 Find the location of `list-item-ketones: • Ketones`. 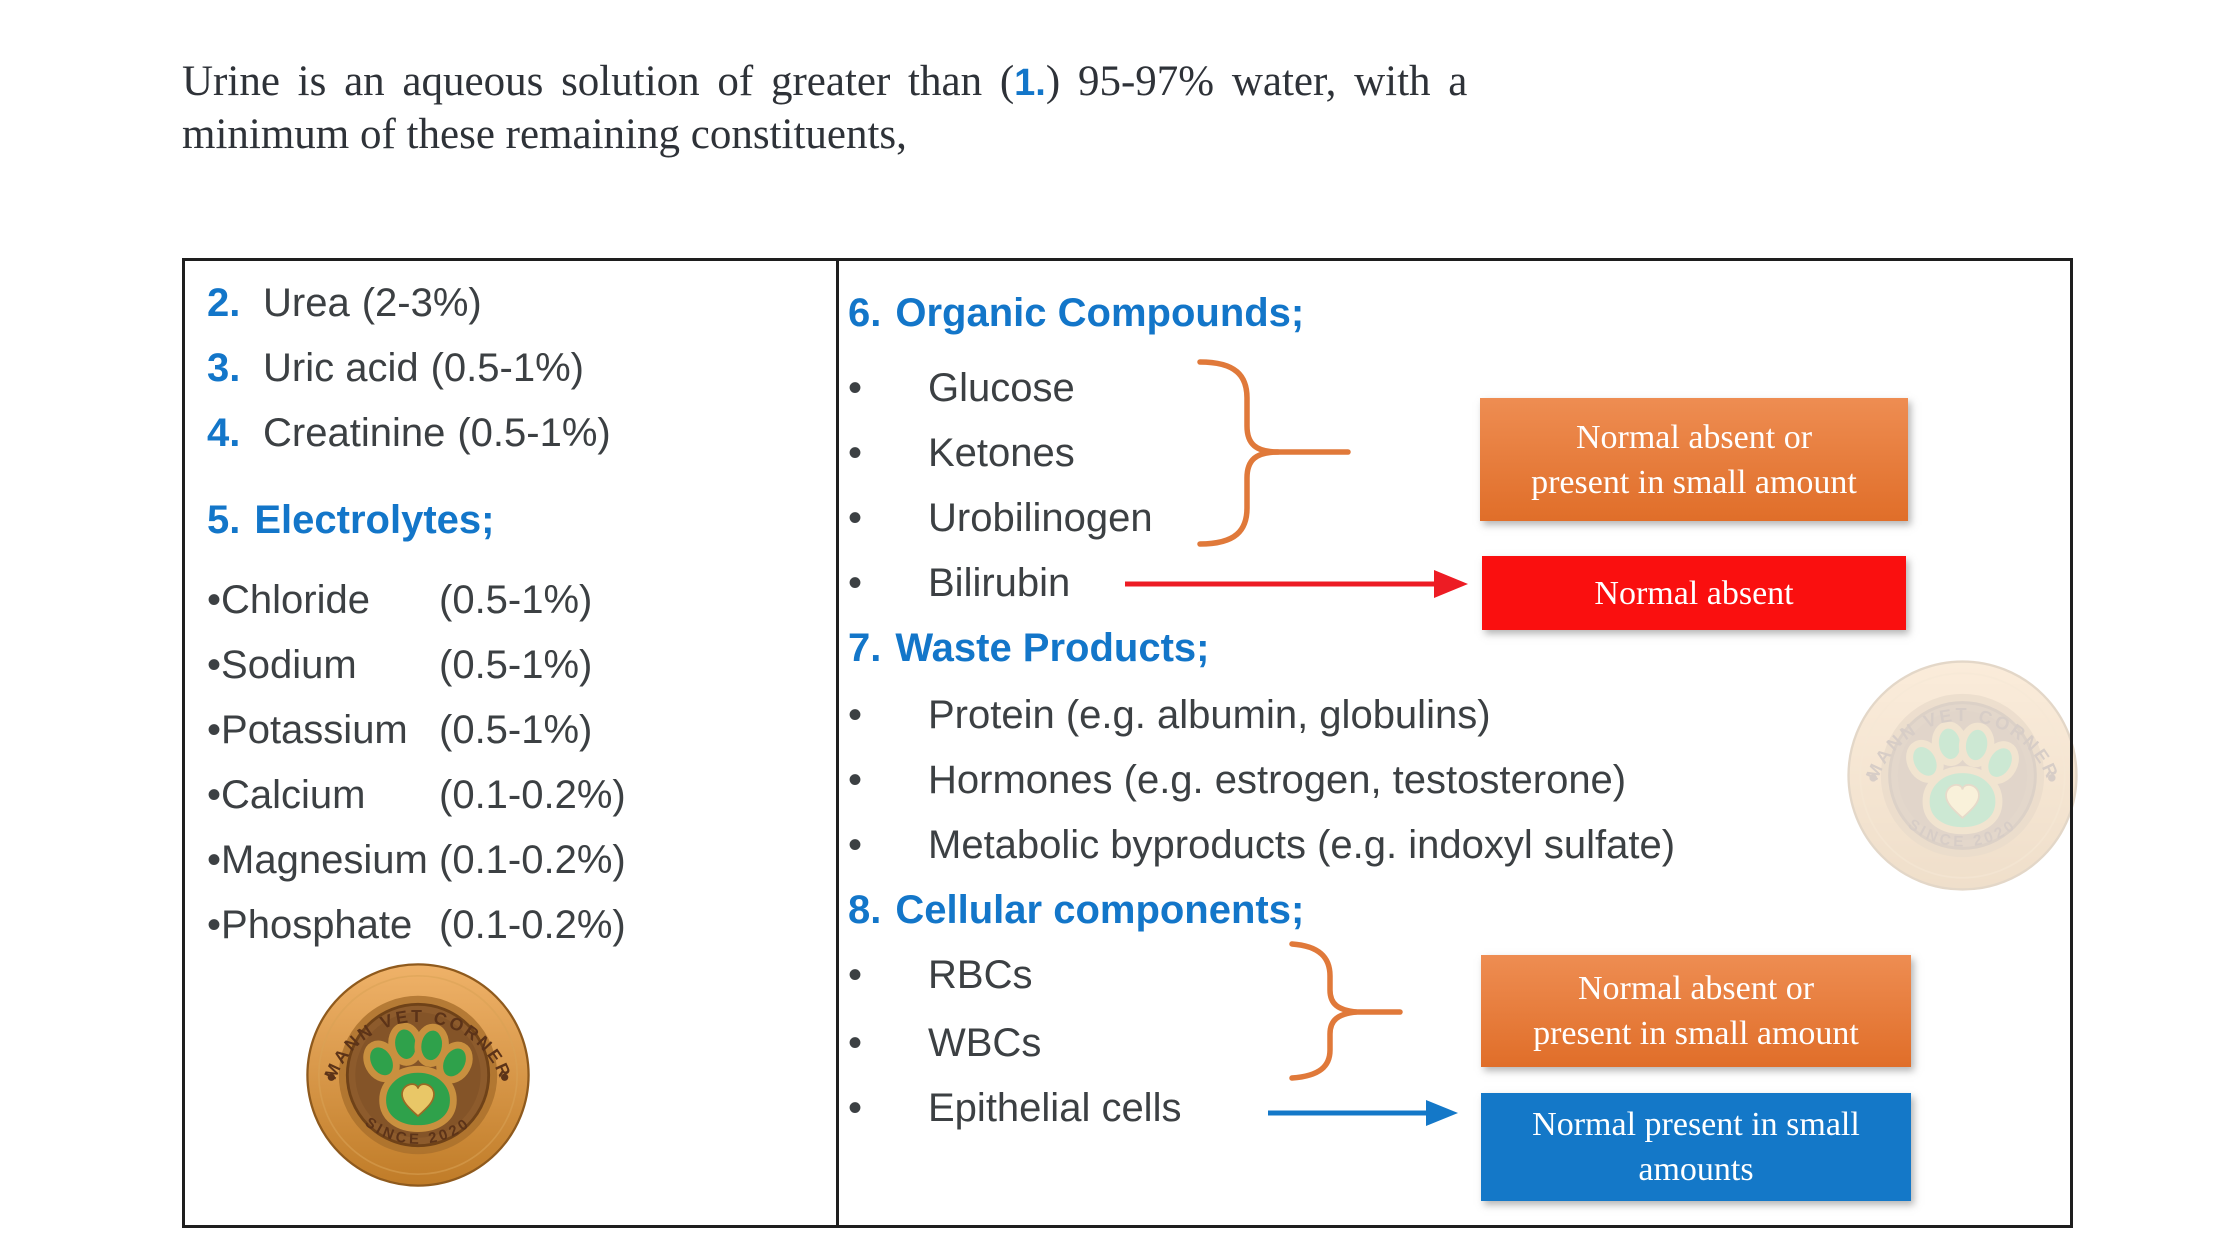

list-item-ketones: • Ketones is located at coordinates (961, 453).